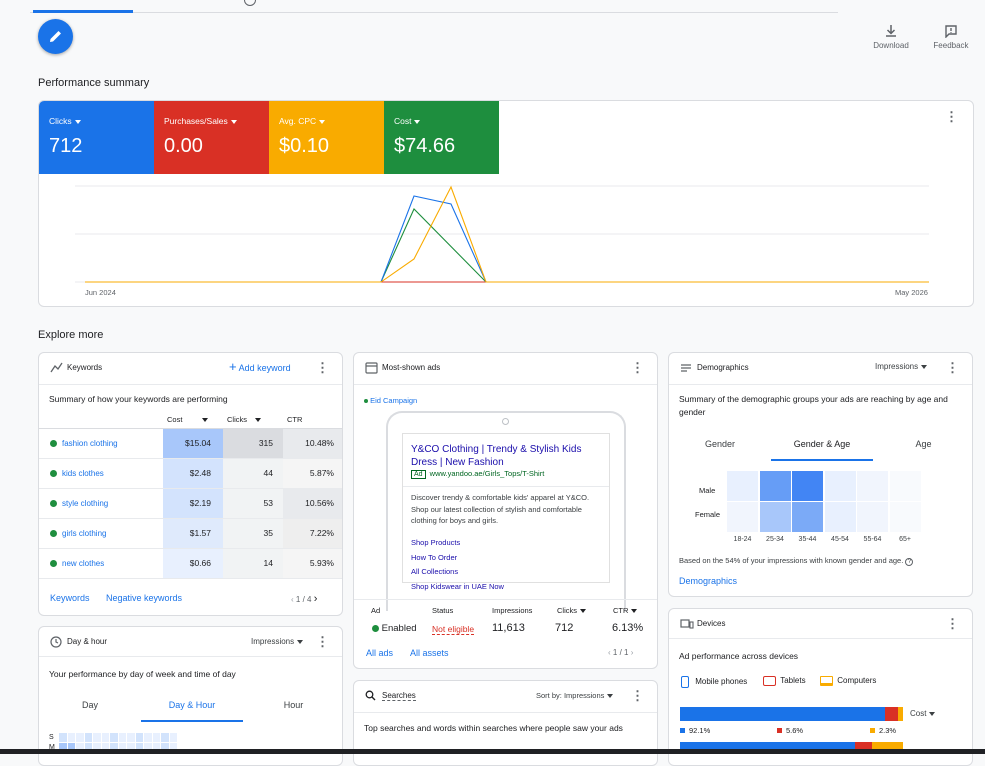  I want to click on sitelink: All Collections, so click(435, 571).